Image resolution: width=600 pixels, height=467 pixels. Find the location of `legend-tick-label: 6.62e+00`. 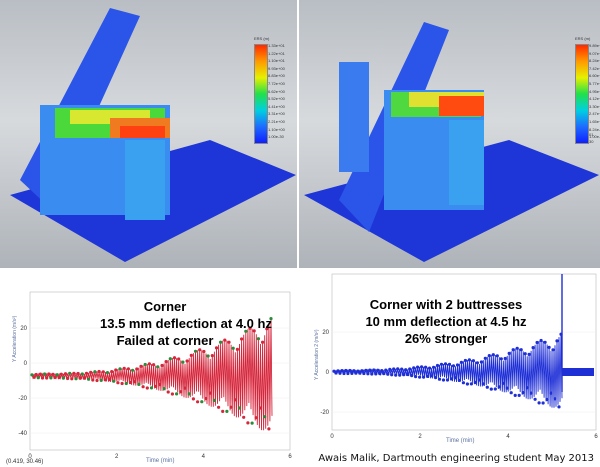

legend-tick-label: 6.62e+00 is located at coordinates (276, 91).